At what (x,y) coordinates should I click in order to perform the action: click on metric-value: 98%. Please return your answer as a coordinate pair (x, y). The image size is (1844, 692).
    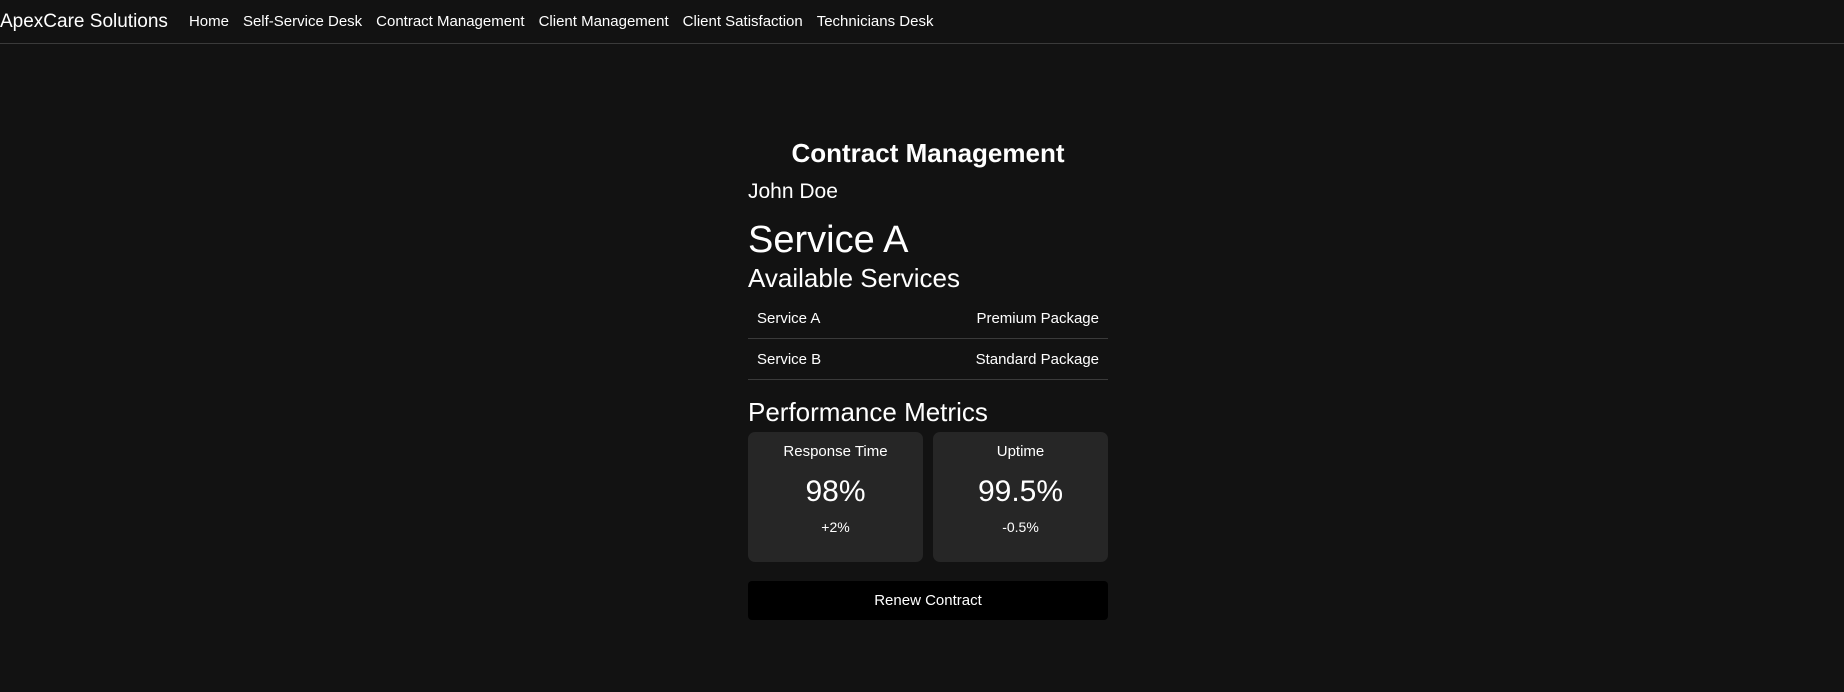
    Looking at the image, I should click on (835, 491).